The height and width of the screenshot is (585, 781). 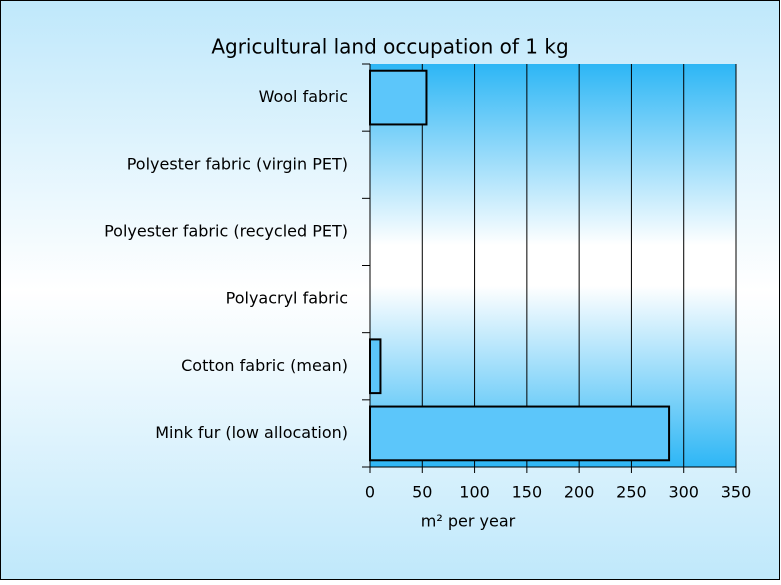 What do you see at coordinates (579, 492) in the screenshot?
I see `x-tick-label: 200` at bounding box center [579, 492].